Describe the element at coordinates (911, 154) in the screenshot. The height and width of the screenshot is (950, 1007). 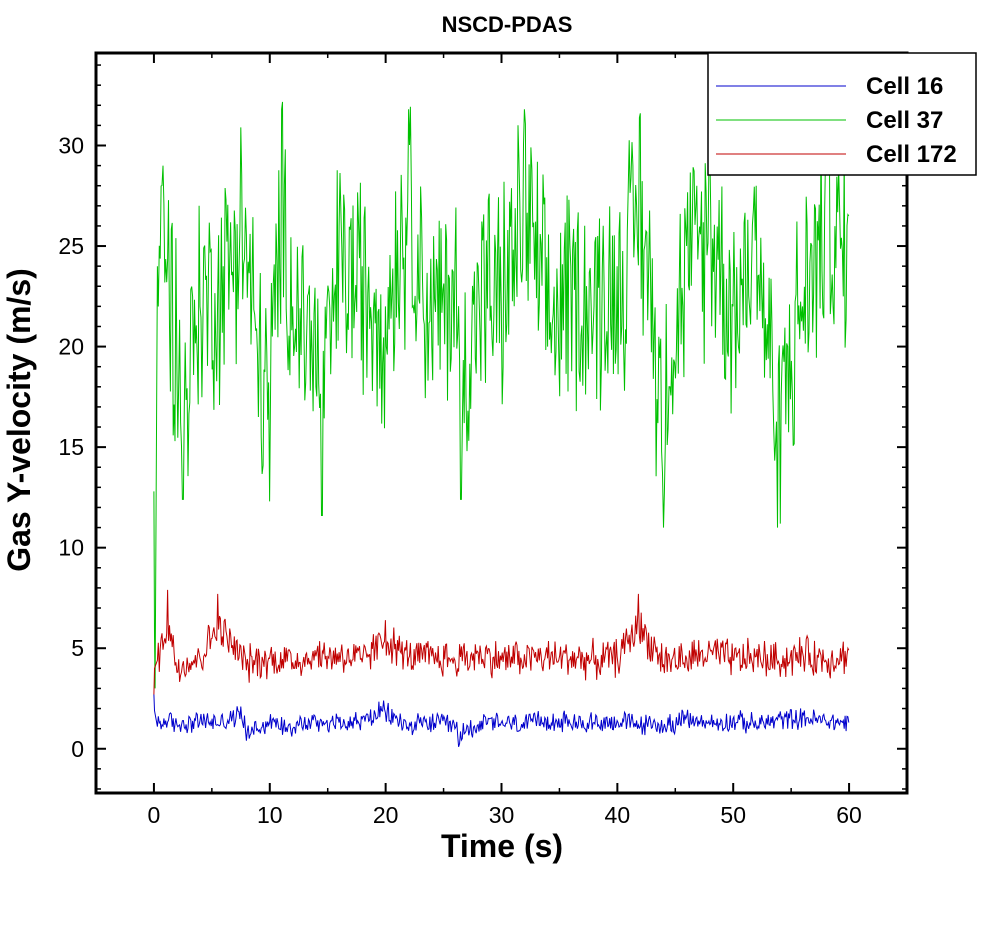
I see `legend-label-cell-172: Cell 172` at that location.